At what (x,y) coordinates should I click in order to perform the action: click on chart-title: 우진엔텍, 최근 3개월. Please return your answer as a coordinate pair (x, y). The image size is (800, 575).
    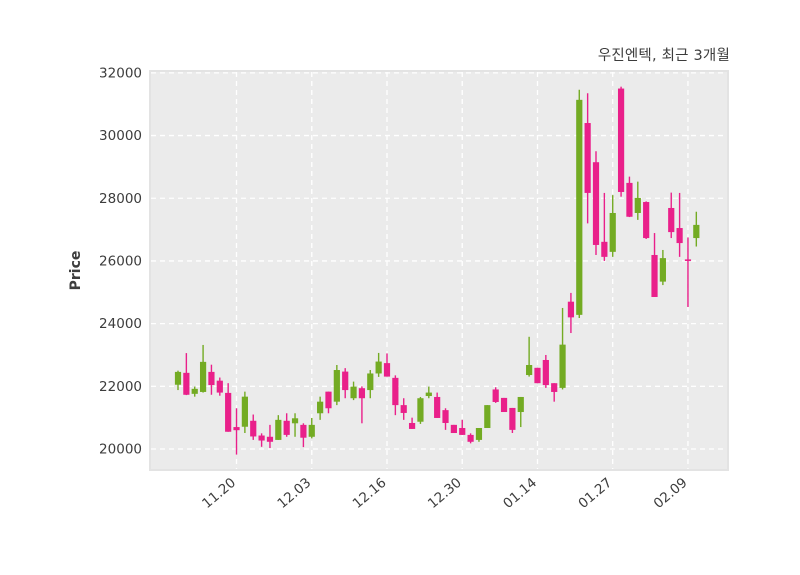
    Looking at the image, I should click on (663, 56).